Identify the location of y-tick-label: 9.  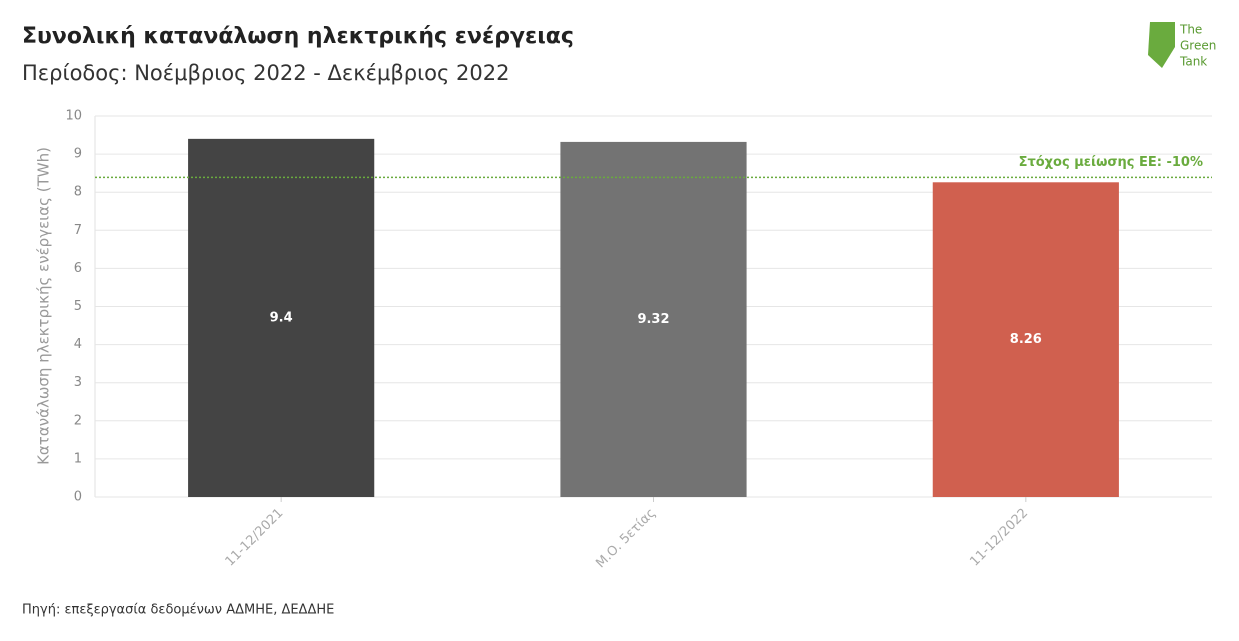
(78, 154).